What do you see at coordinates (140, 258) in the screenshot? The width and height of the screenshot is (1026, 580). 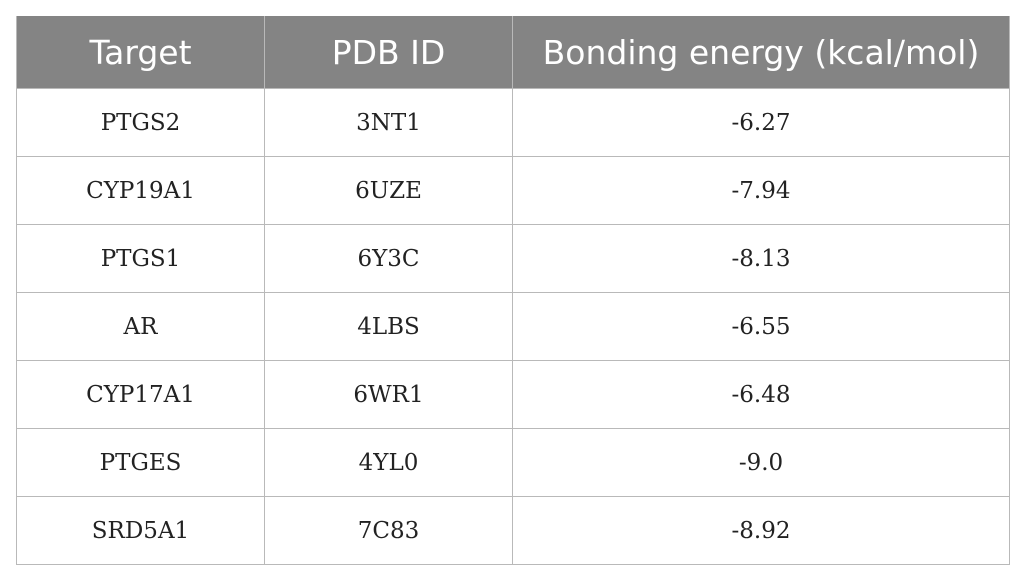 I see `cell-target: PTGS1` at bounding box center [140, 258].